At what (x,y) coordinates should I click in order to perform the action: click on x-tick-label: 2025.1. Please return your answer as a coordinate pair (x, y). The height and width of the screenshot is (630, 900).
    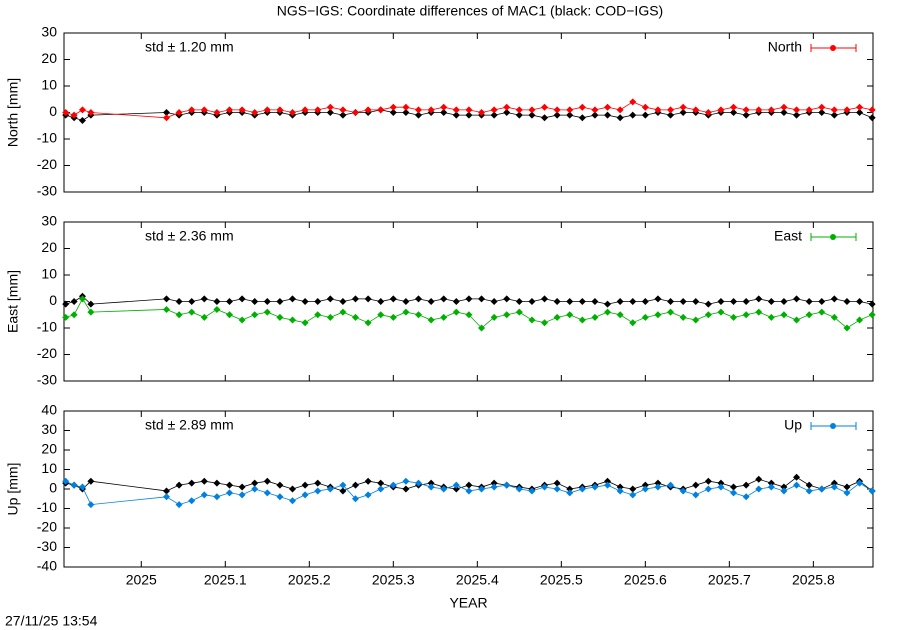
    Looking at the image, I should click on (225, 580).